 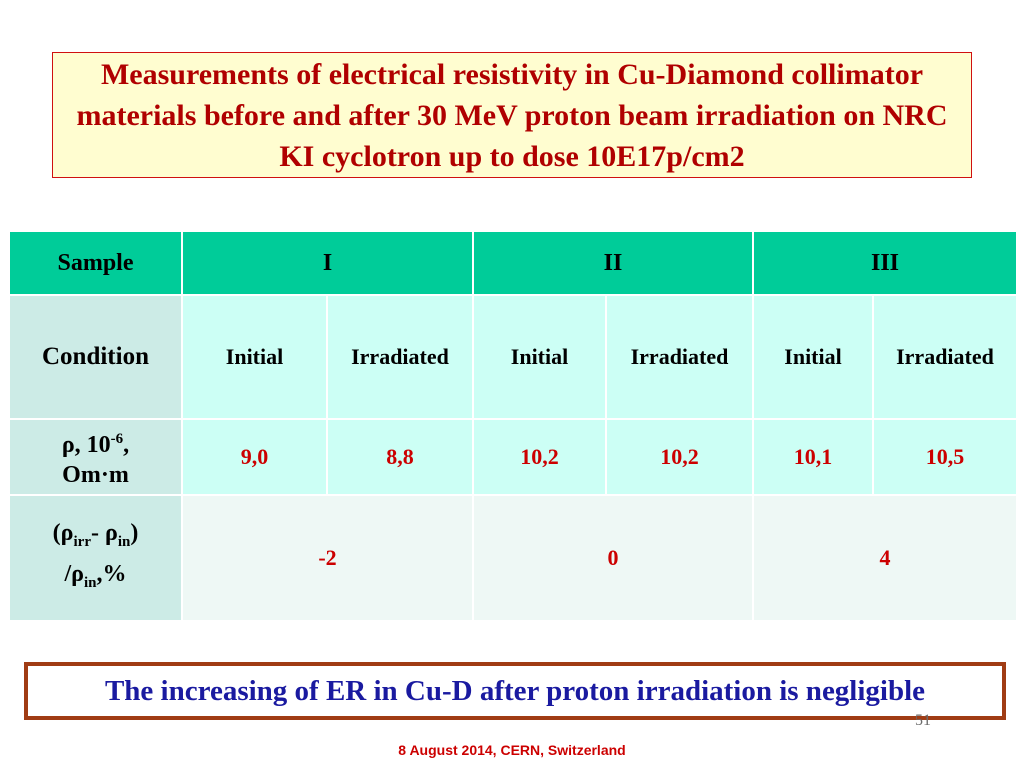 What do you see at coordinates (327, 263) in the screenshot?
I see `sample-i-header: I` at bounding box center [327, 263].